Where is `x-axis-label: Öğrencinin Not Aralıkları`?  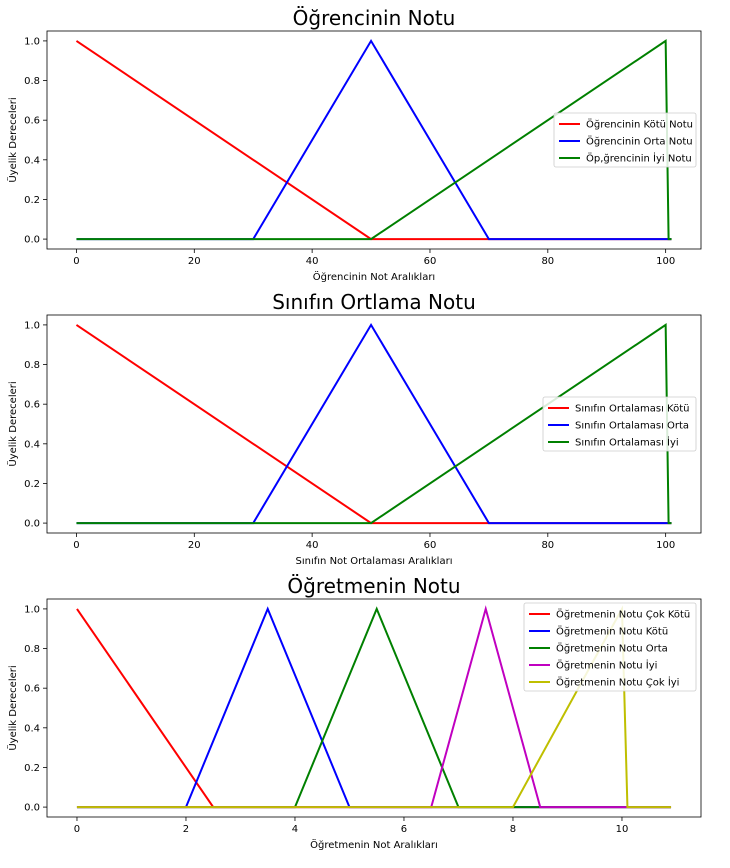
x-axis-label: Öğrencinin Not Aralıkları is located at coordinates (374, 276).